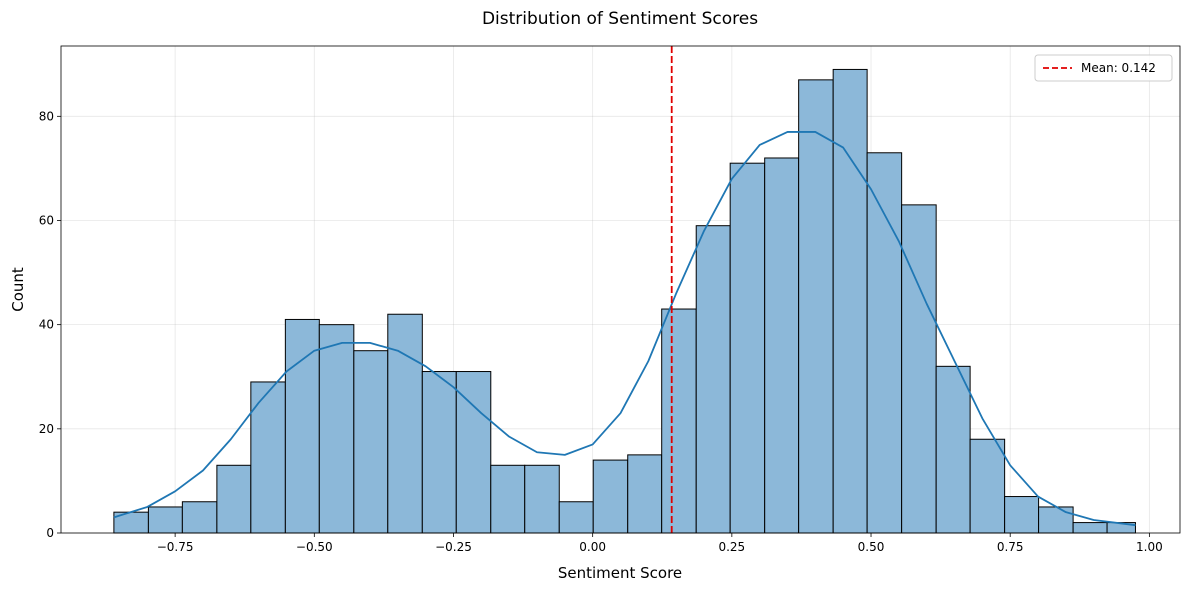  Describe the element at coordinates (46, 429) in the screenshot. I see `y-tick-label: 20` at that location.